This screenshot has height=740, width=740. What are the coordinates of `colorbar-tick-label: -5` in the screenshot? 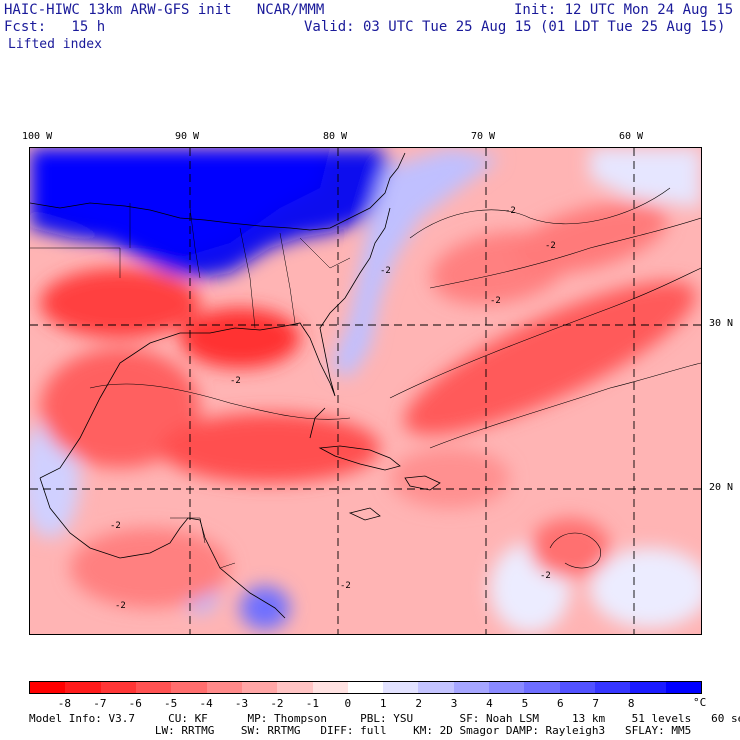 It's located at (171, 703).